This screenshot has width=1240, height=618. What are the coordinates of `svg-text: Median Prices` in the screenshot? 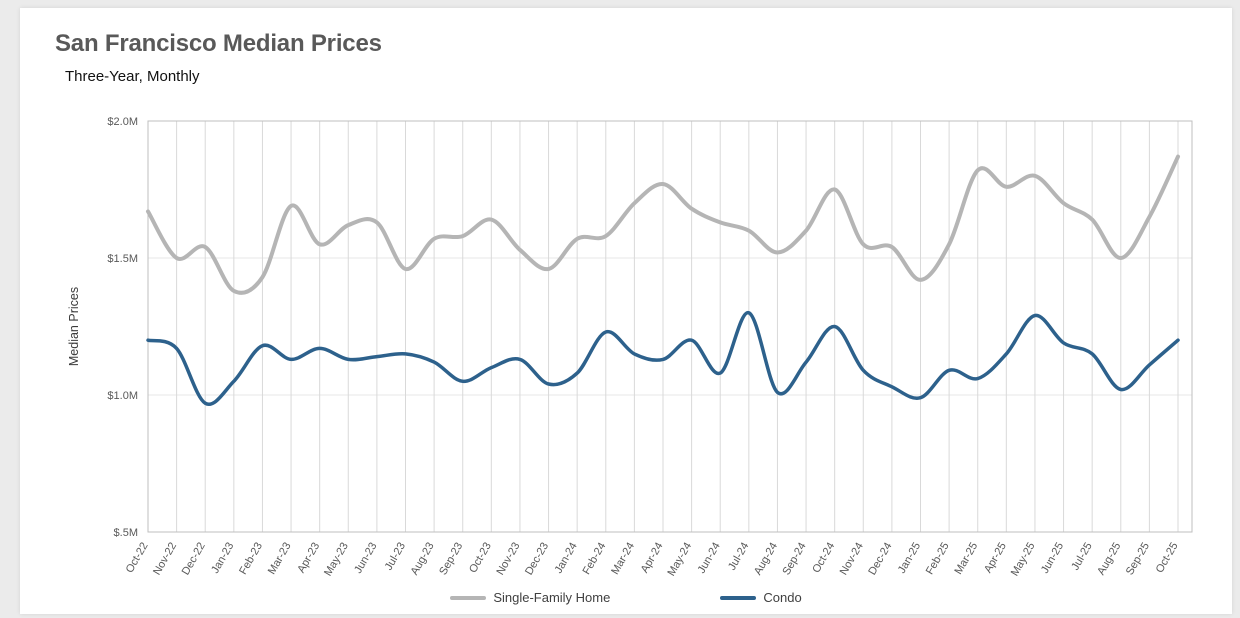 It's located at (74, 326).